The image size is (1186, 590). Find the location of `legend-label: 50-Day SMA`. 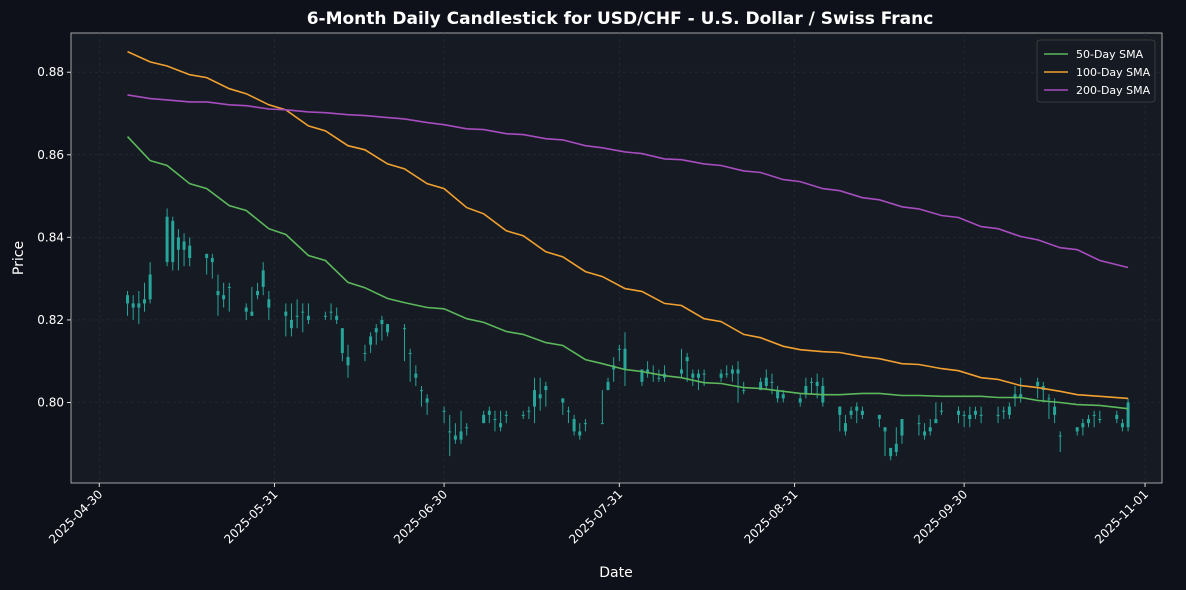

legend-label: 50-Day SMA is located at coordinates (1110, 54).